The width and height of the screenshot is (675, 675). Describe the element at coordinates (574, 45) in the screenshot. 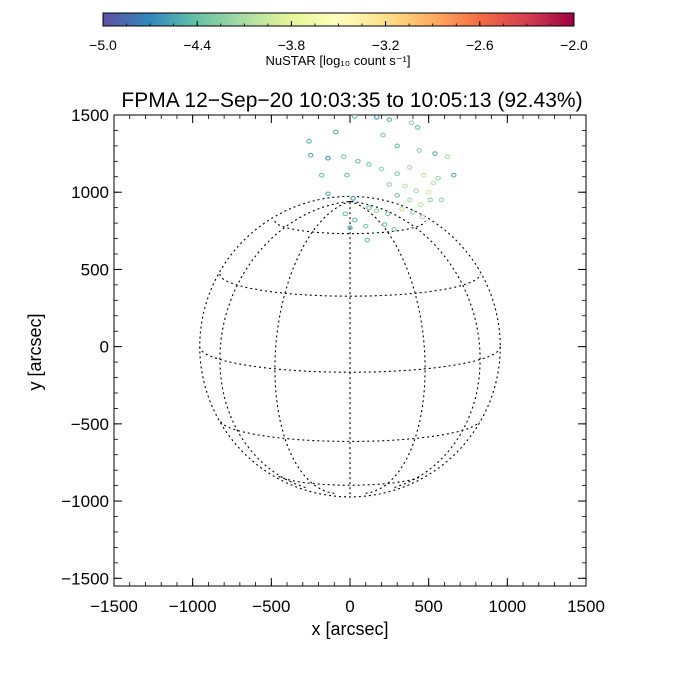

I see `colorbar-tick-label: −2.0` at that location.